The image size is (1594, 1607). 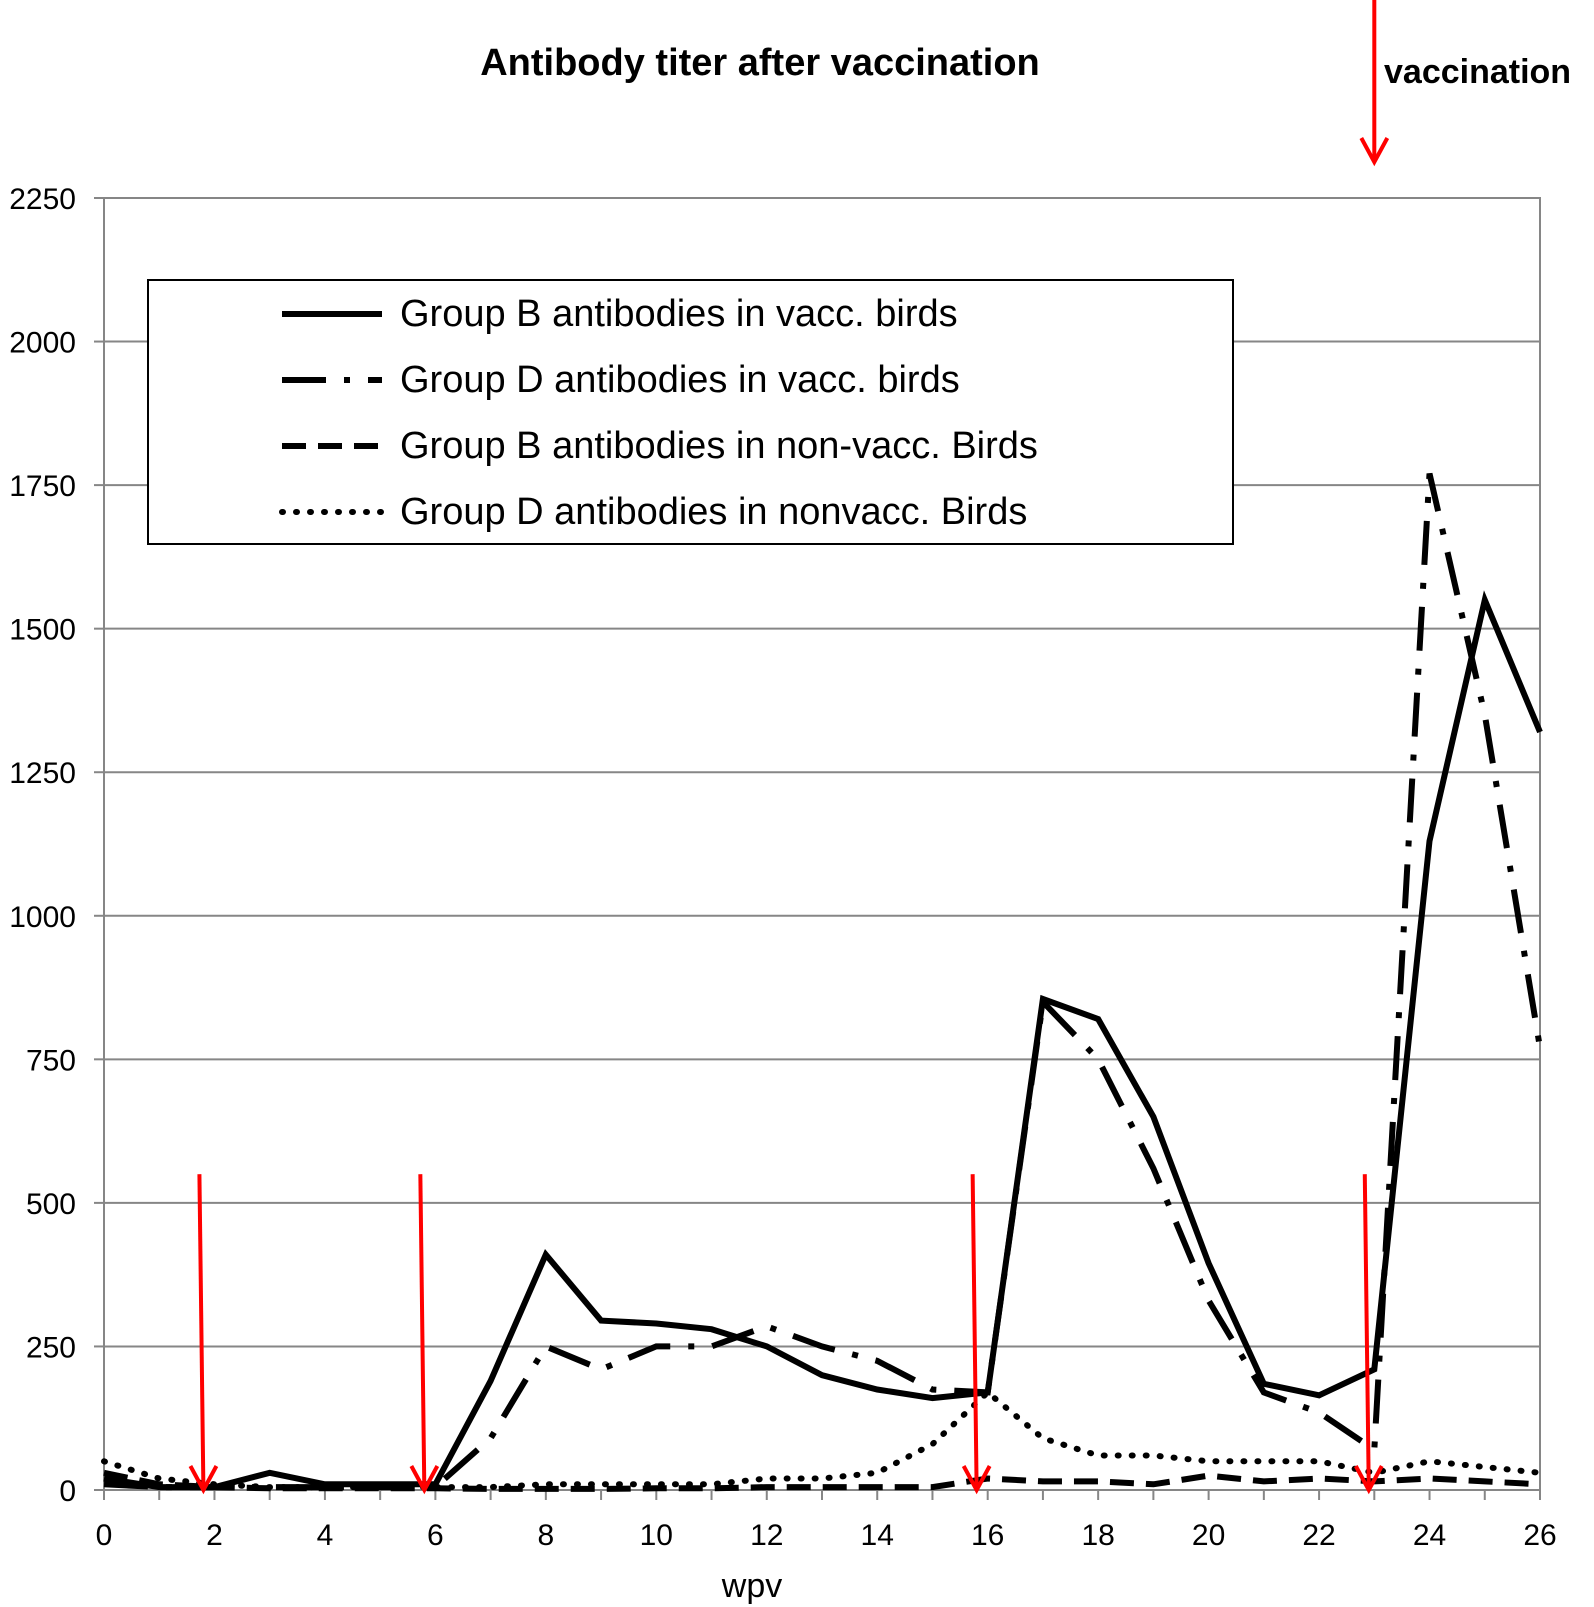 What do you see at coordinates (51, 1204) in the screenshot?
I see `y-tick-label: 500` at bounding box center [51, 1204].